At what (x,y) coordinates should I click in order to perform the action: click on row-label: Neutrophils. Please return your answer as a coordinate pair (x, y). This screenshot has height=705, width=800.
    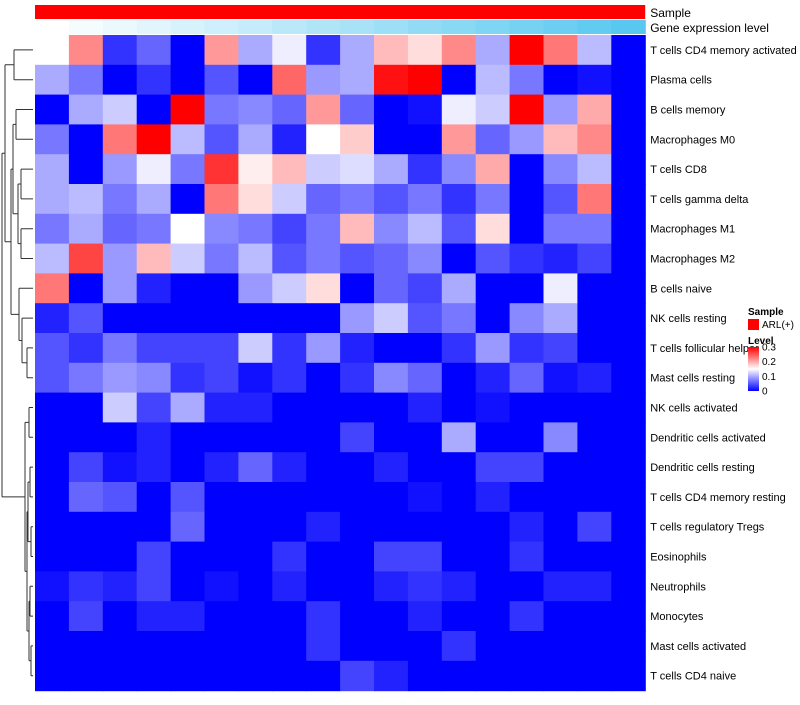
    Looking at the image, I should click on (678, 587).